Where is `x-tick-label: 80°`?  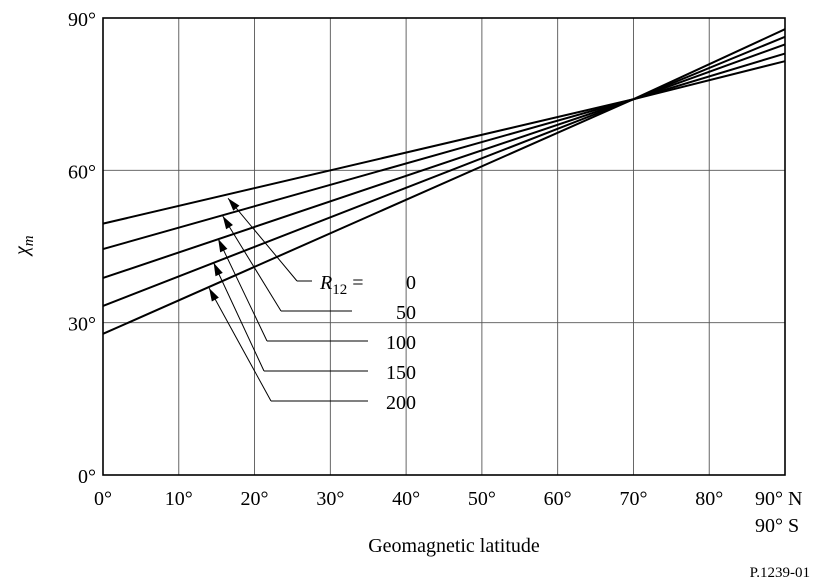
x-tick-label: 80° is located at coordinates (709, 499).